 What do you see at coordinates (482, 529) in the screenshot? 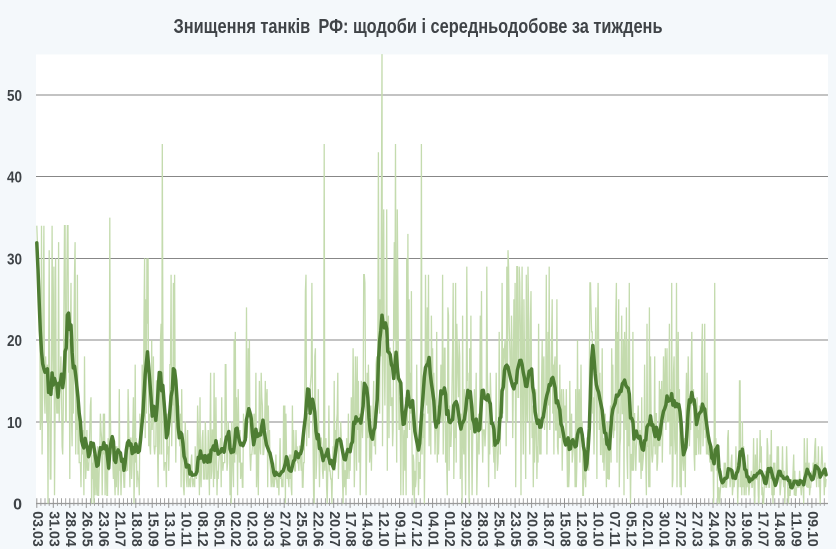
I see `svg-text: 28.03` at bounding box center [482, 529].